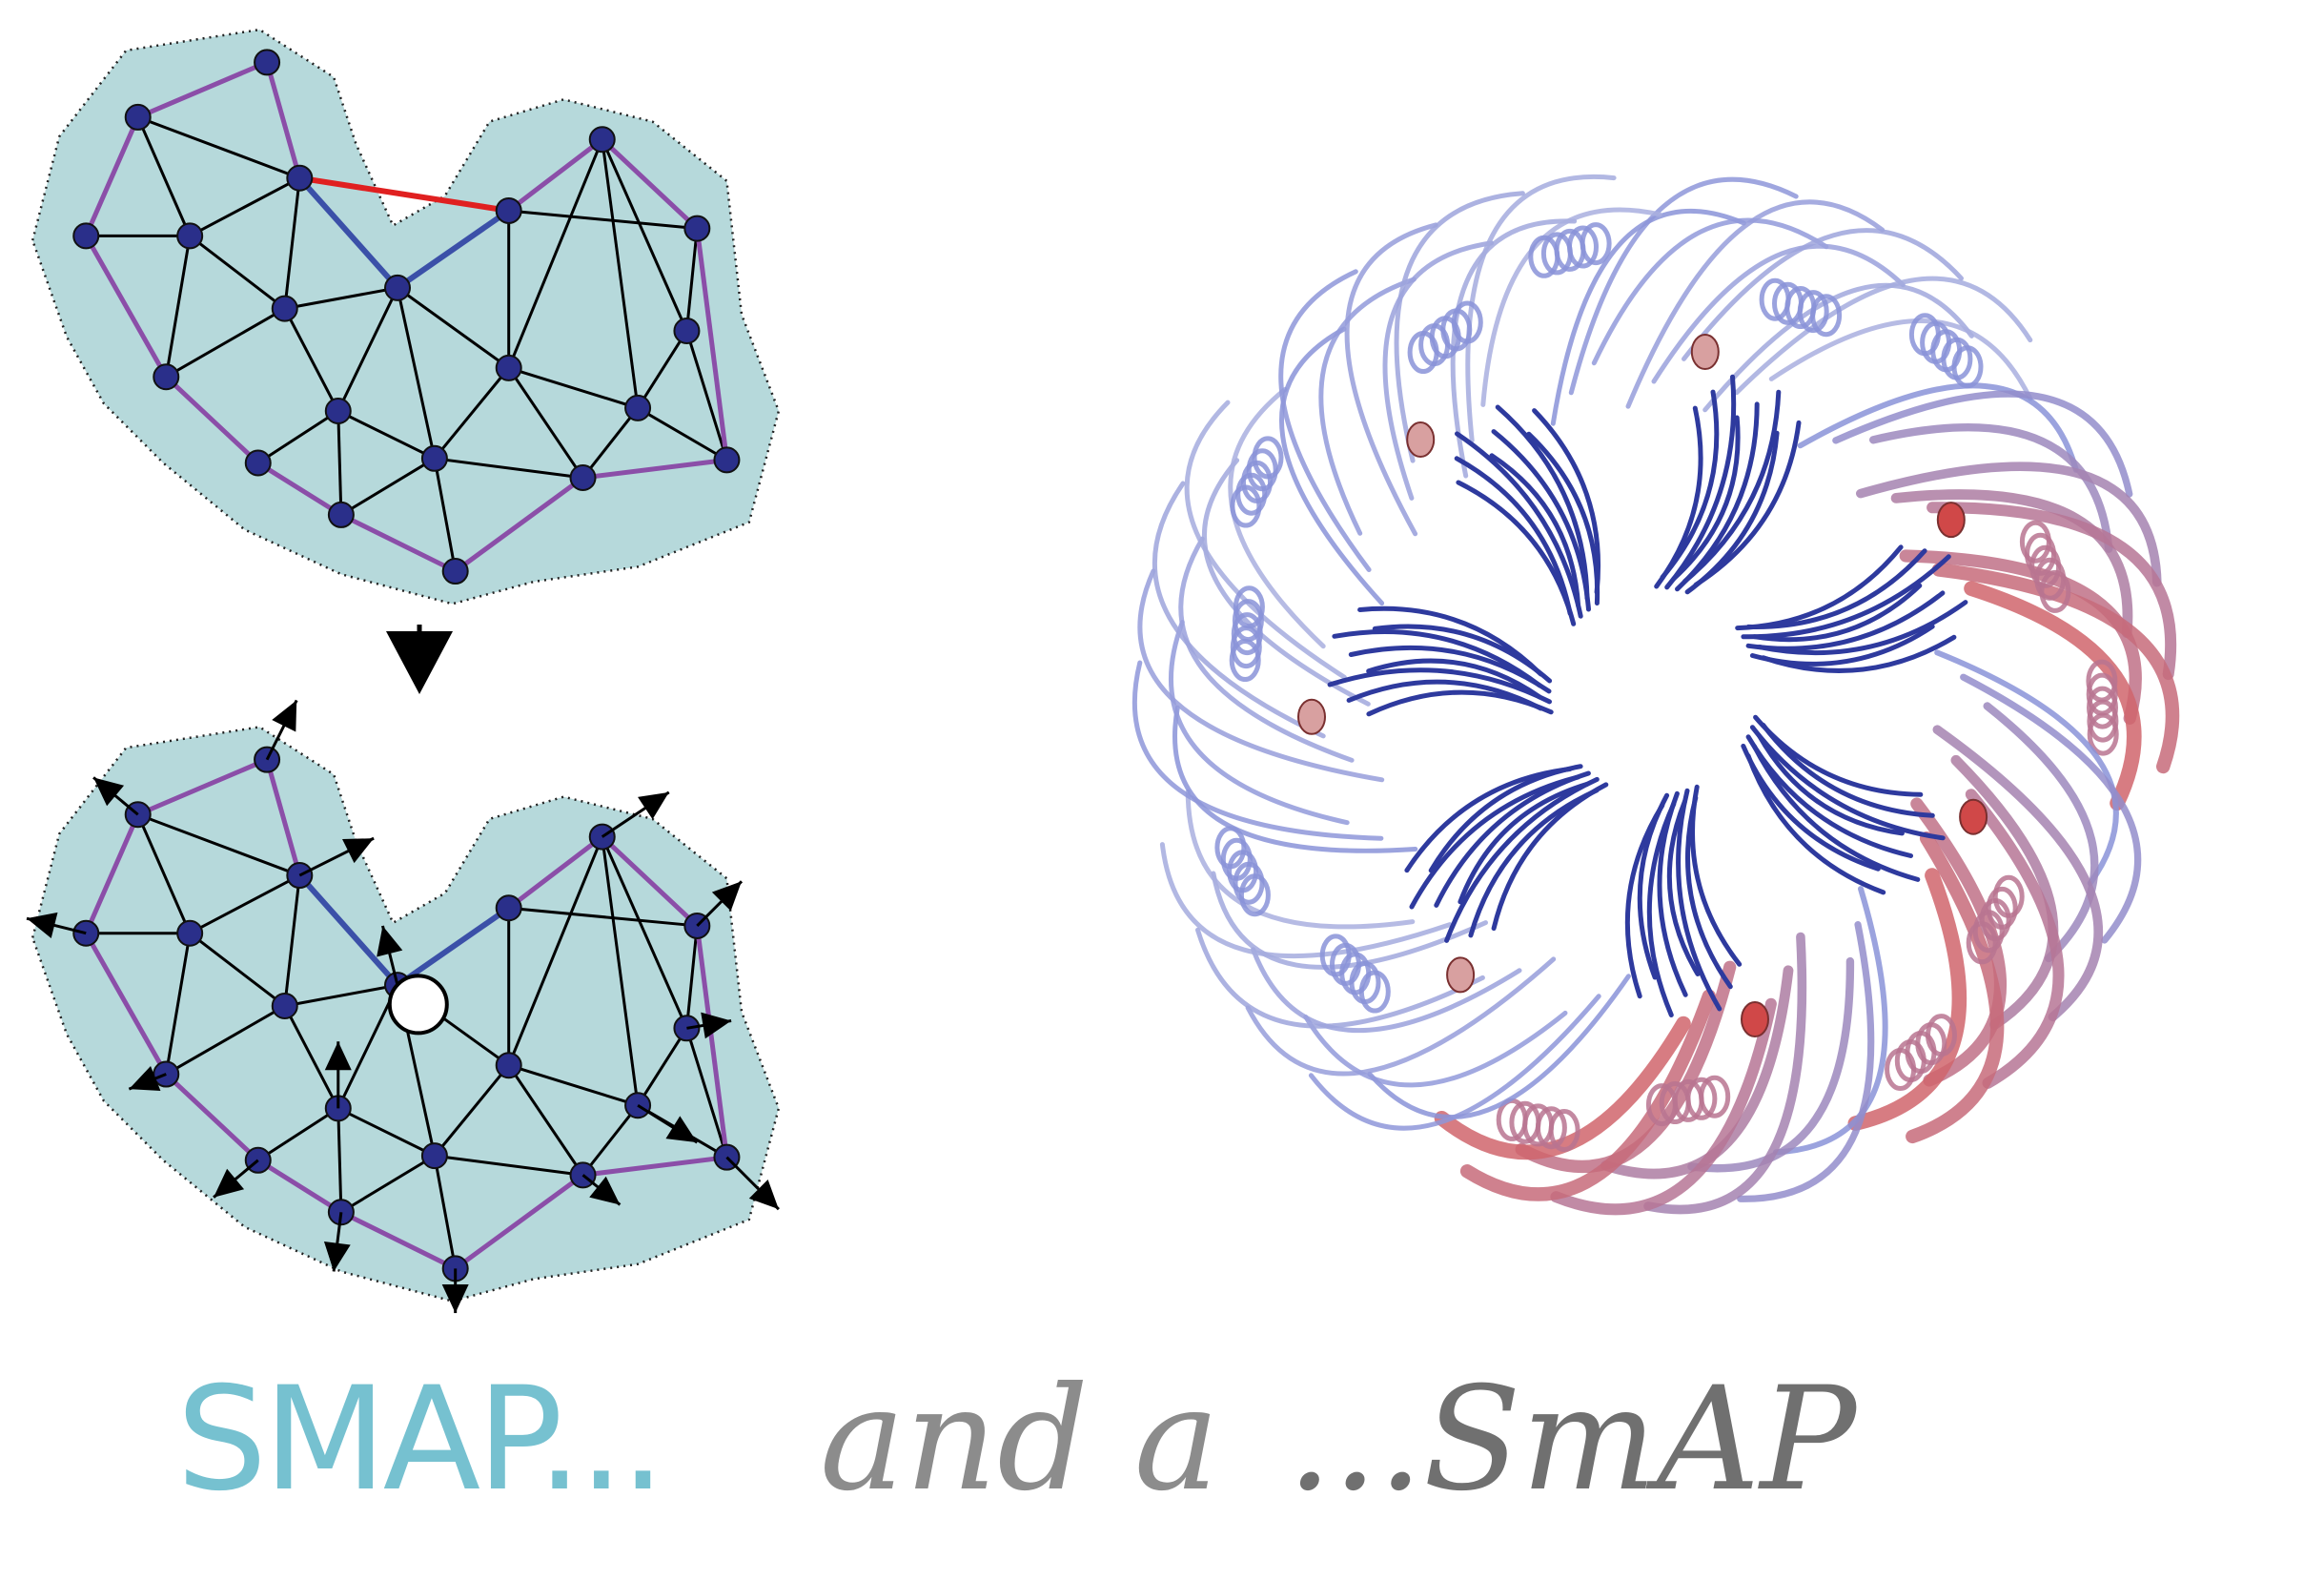  I want to click on down-triangle-icon, so click(419, 659).